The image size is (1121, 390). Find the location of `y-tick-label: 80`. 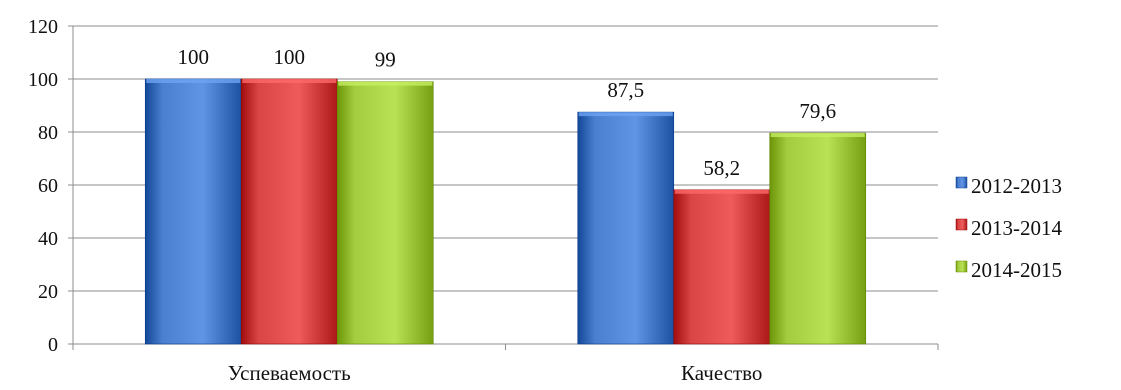

y-tick-label: 80 is located at coordinates (48, 133).